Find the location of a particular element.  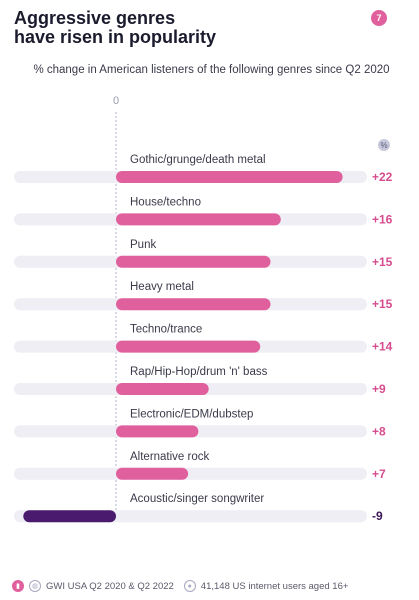

category-label: Alternative rock is located at coordinates (170, 457).